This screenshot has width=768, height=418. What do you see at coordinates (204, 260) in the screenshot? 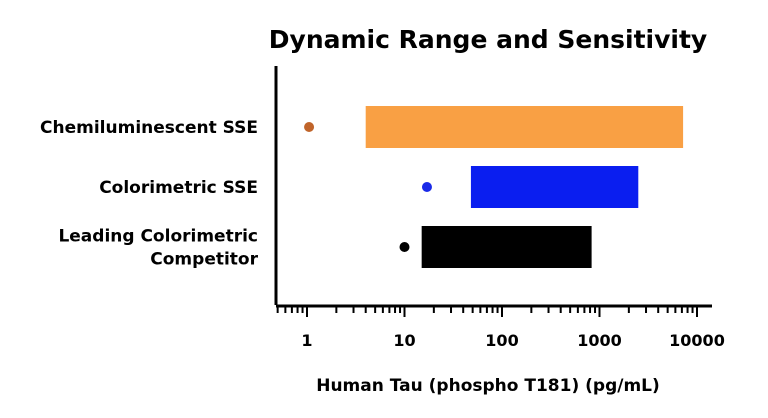
I see `category-label: Competitor` at bounding box center [204, 260].